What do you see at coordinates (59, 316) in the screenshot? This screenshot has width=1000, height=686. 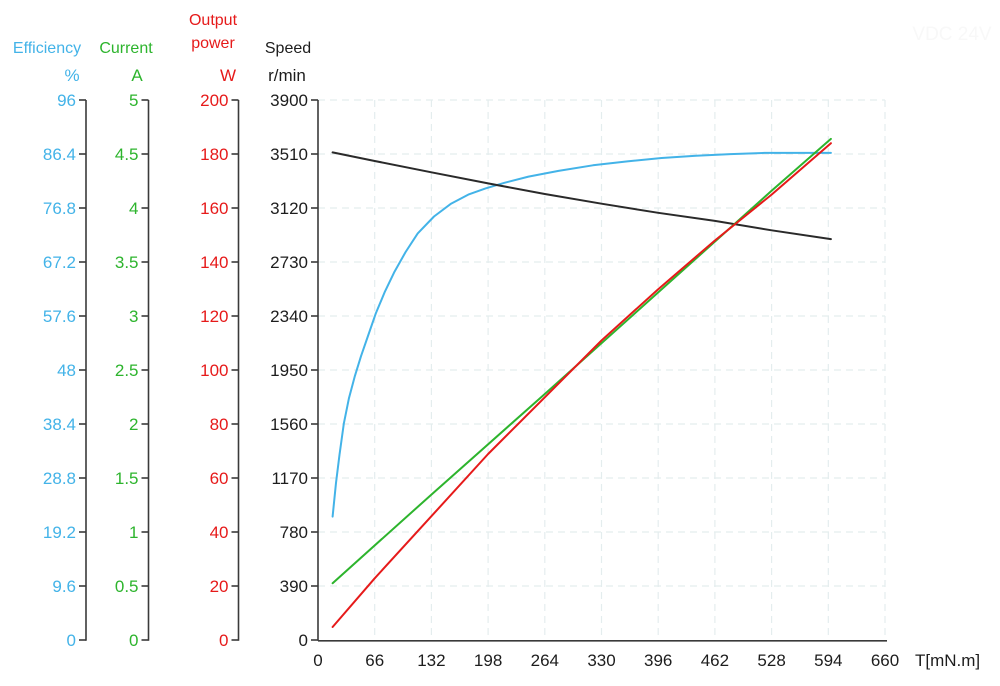 I see `efficiency-tick-label: 57.6` at bounding box center [59, 316].